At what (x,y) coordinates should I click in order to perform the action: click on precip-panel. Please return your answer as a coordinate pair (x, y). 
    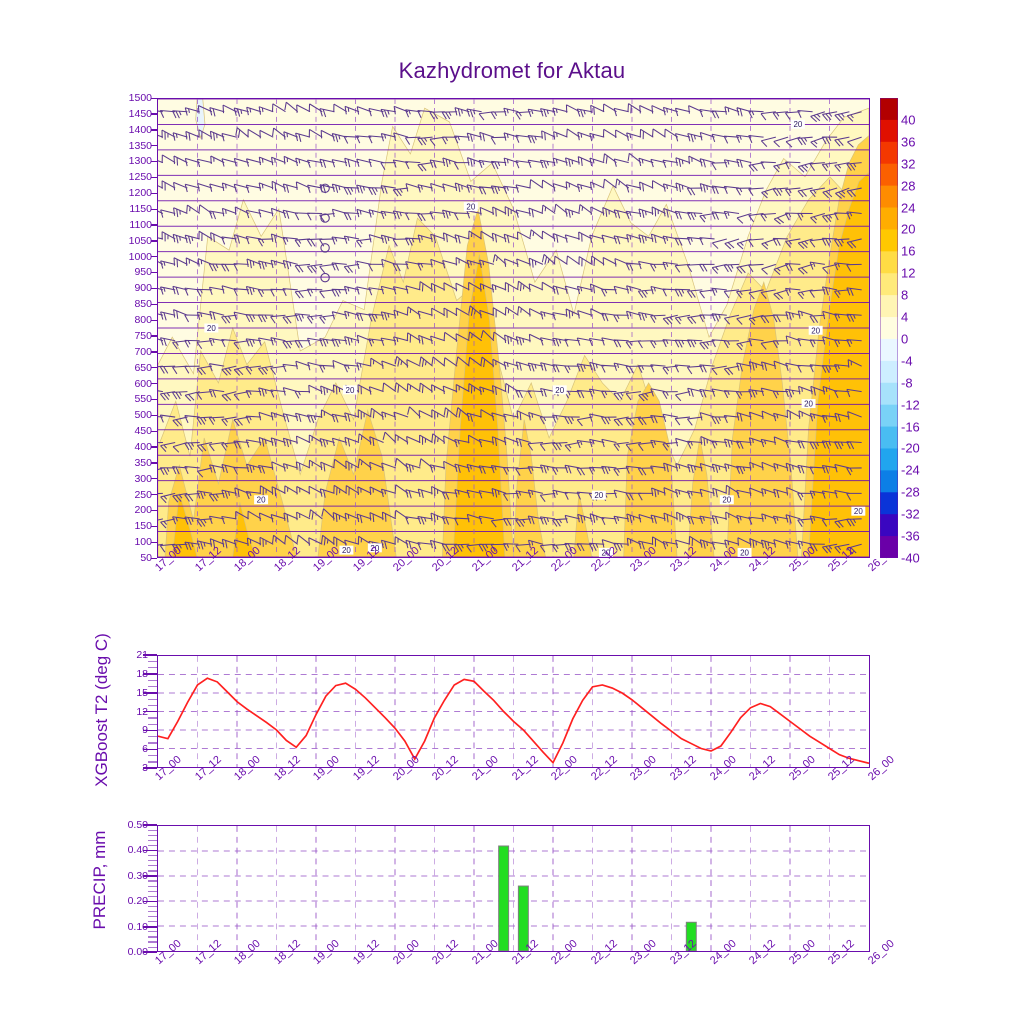
    Looking at the image, I should click on (513, 888).